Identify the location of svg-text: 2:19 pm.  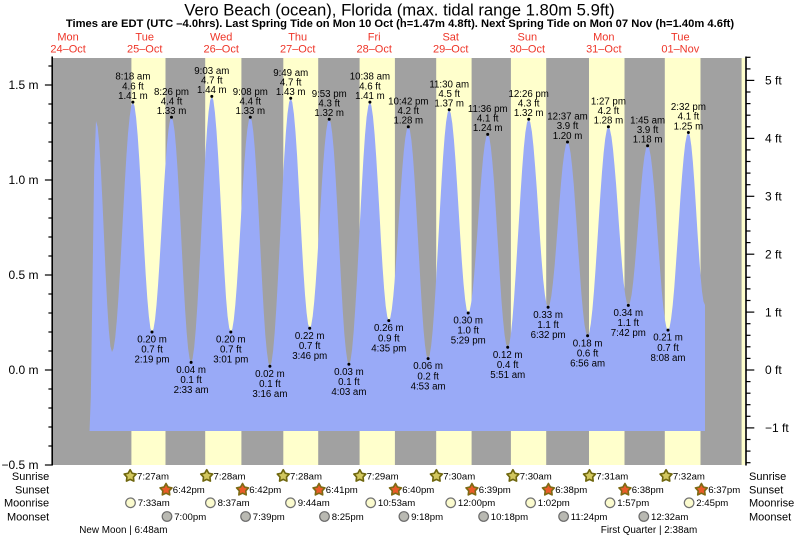
(151, 360).